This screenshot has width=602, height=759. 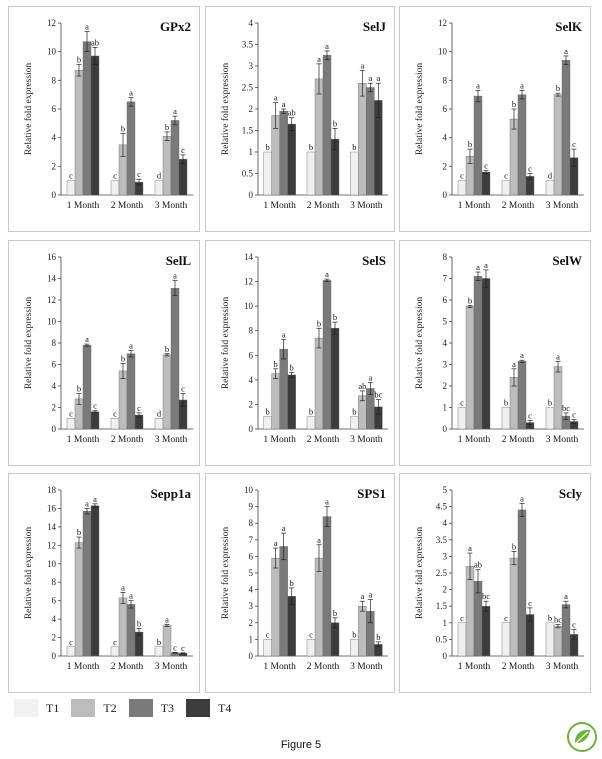 What do you see at coordinates (225, 707) in the screenshot?
I see `legend-label-t4: T4` at bounding box center [225, 707].